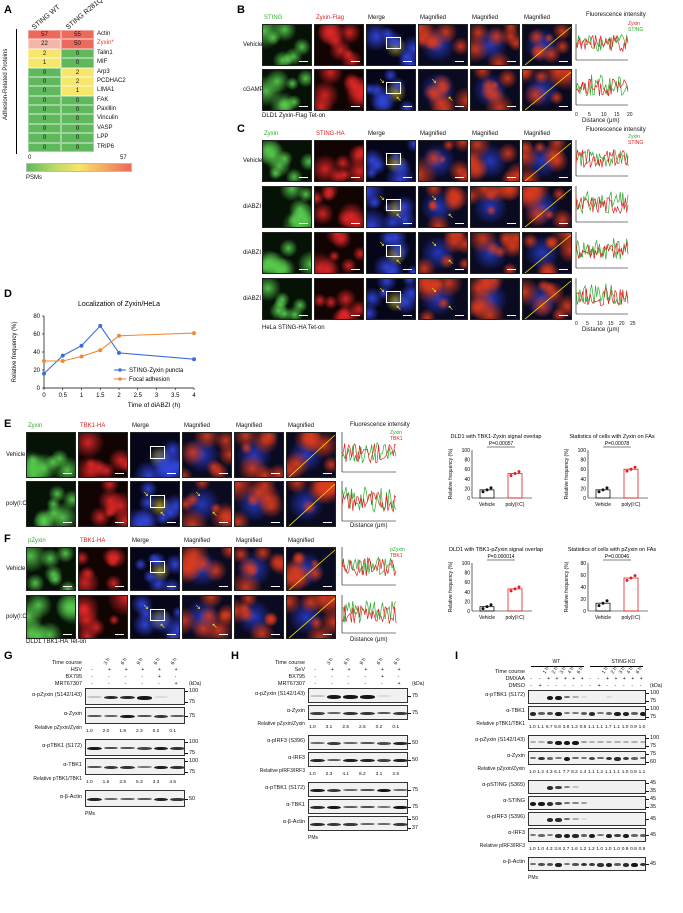  What do you see at coordinates (257, 207) in the screenshot?
I see `row-label: diABZI 1 h` at bounding box center [257, 207].